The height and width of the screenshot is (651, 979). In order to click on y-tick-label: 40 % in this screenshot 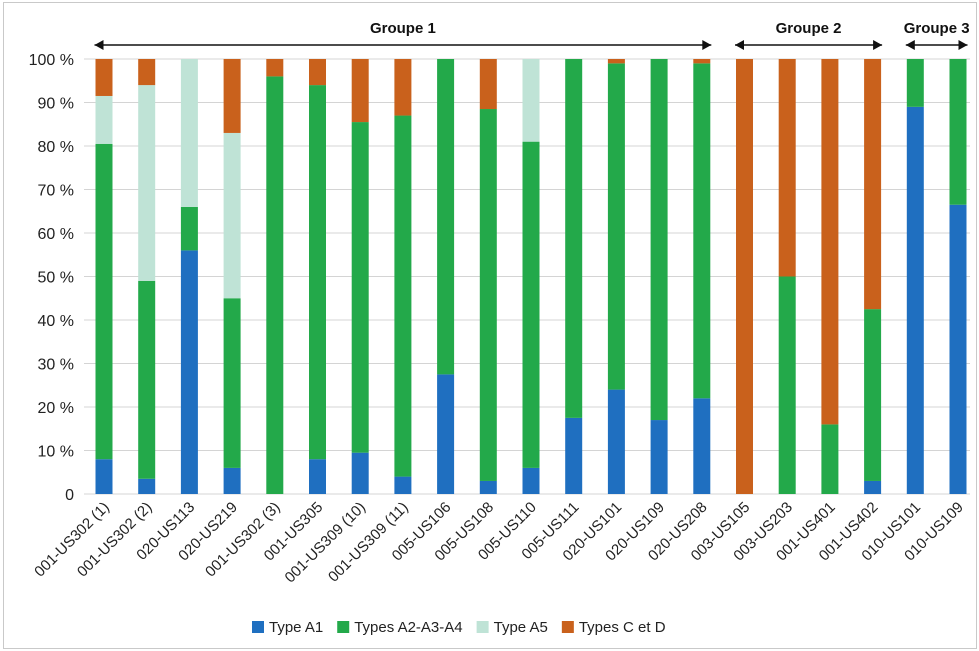, I will do `click(56, 321)`.